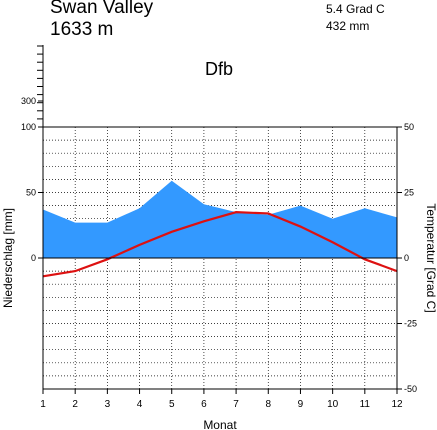 This screenshot has height=430, width=437. Describe the element at coordinates (365, 404) in the screenshot. I see `x-tick-label: 11` at that location.